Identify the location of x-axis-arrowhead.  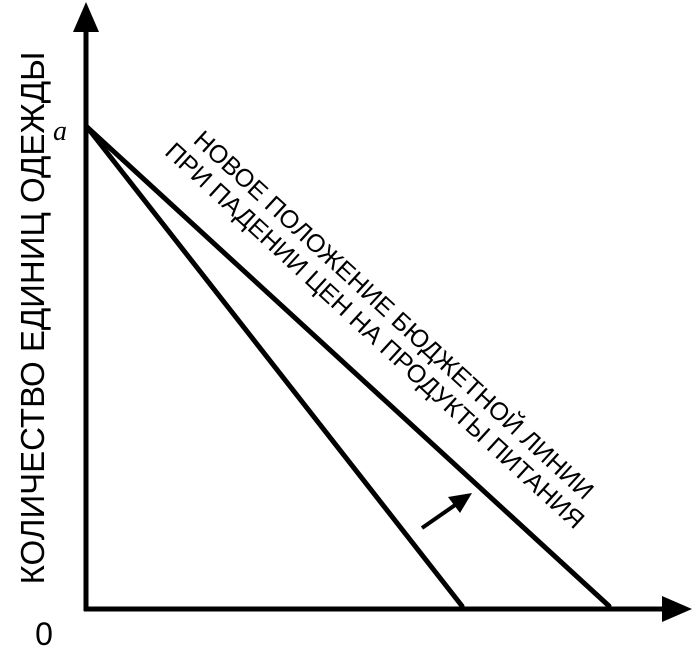
(677, 609).